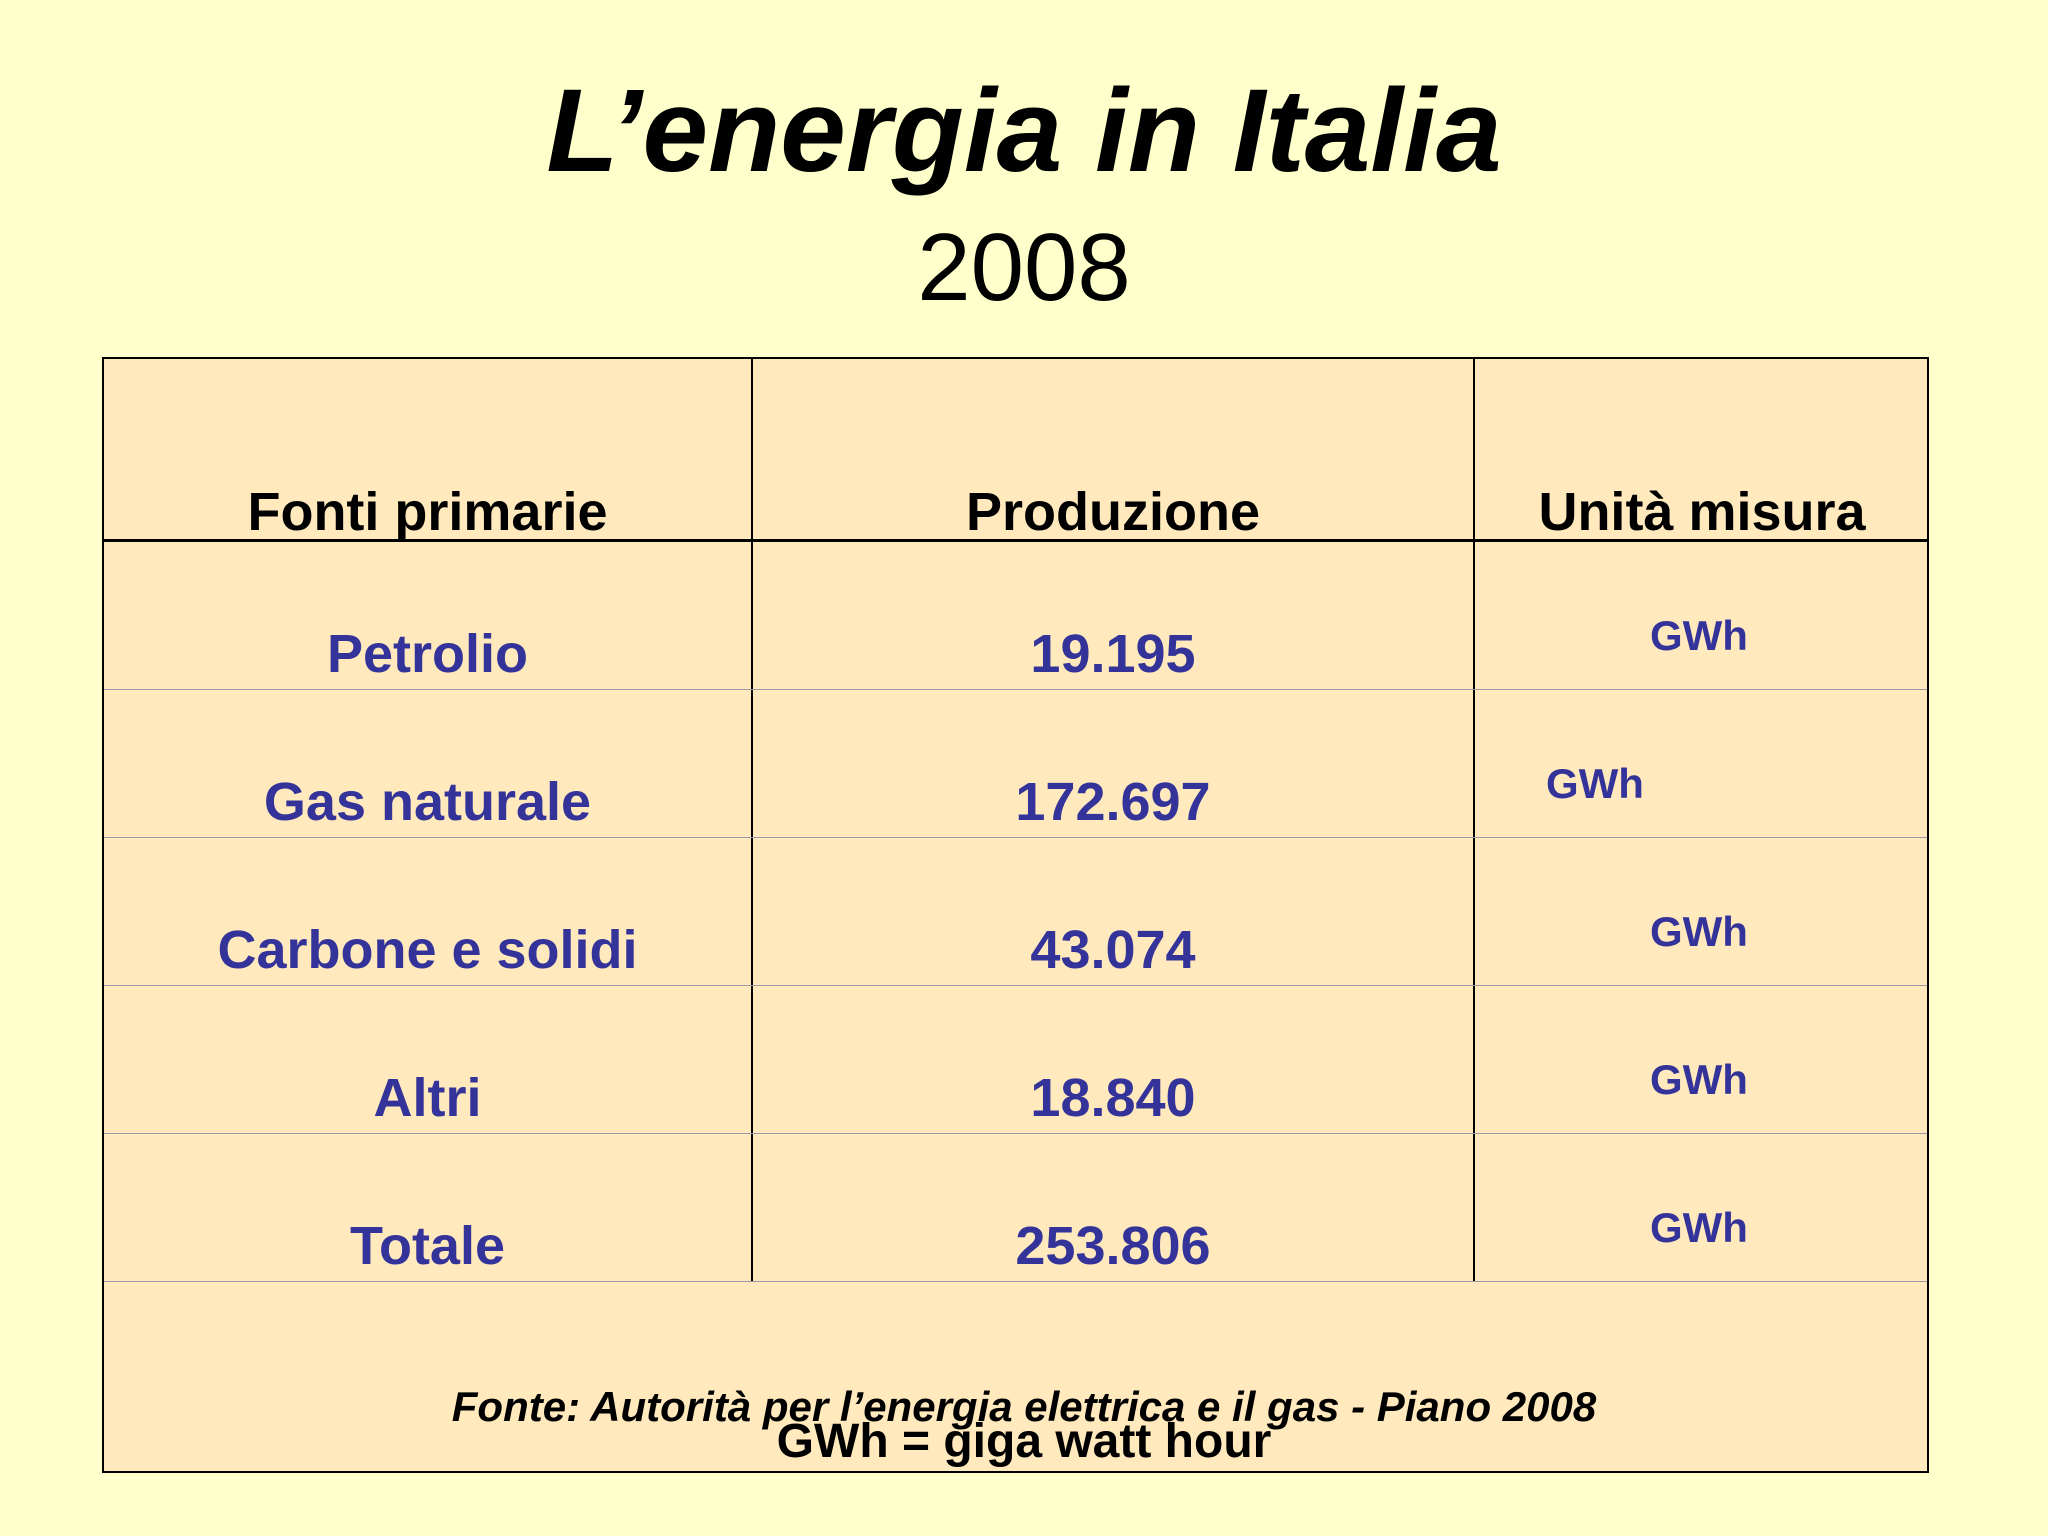 The height and width of the screenshot is (1536, 2048). I want to click on row-carbone-fonte: Carbone e solidi, so click(427, 950).